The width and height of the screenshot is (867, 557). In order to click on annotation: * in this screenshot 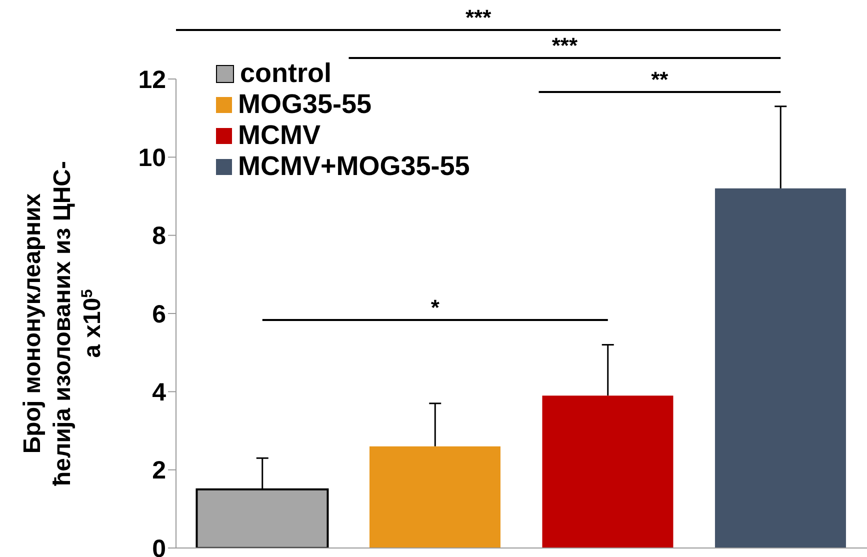, I will do `click(435, 307)`.